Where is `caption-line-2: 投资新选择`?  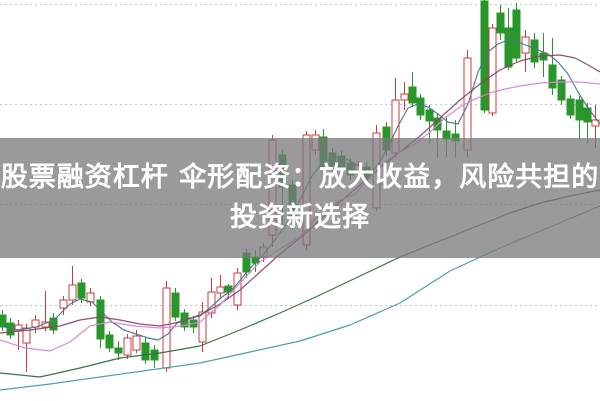 caption-line-2: 投资新选择 is located at coordinates (300, 217).